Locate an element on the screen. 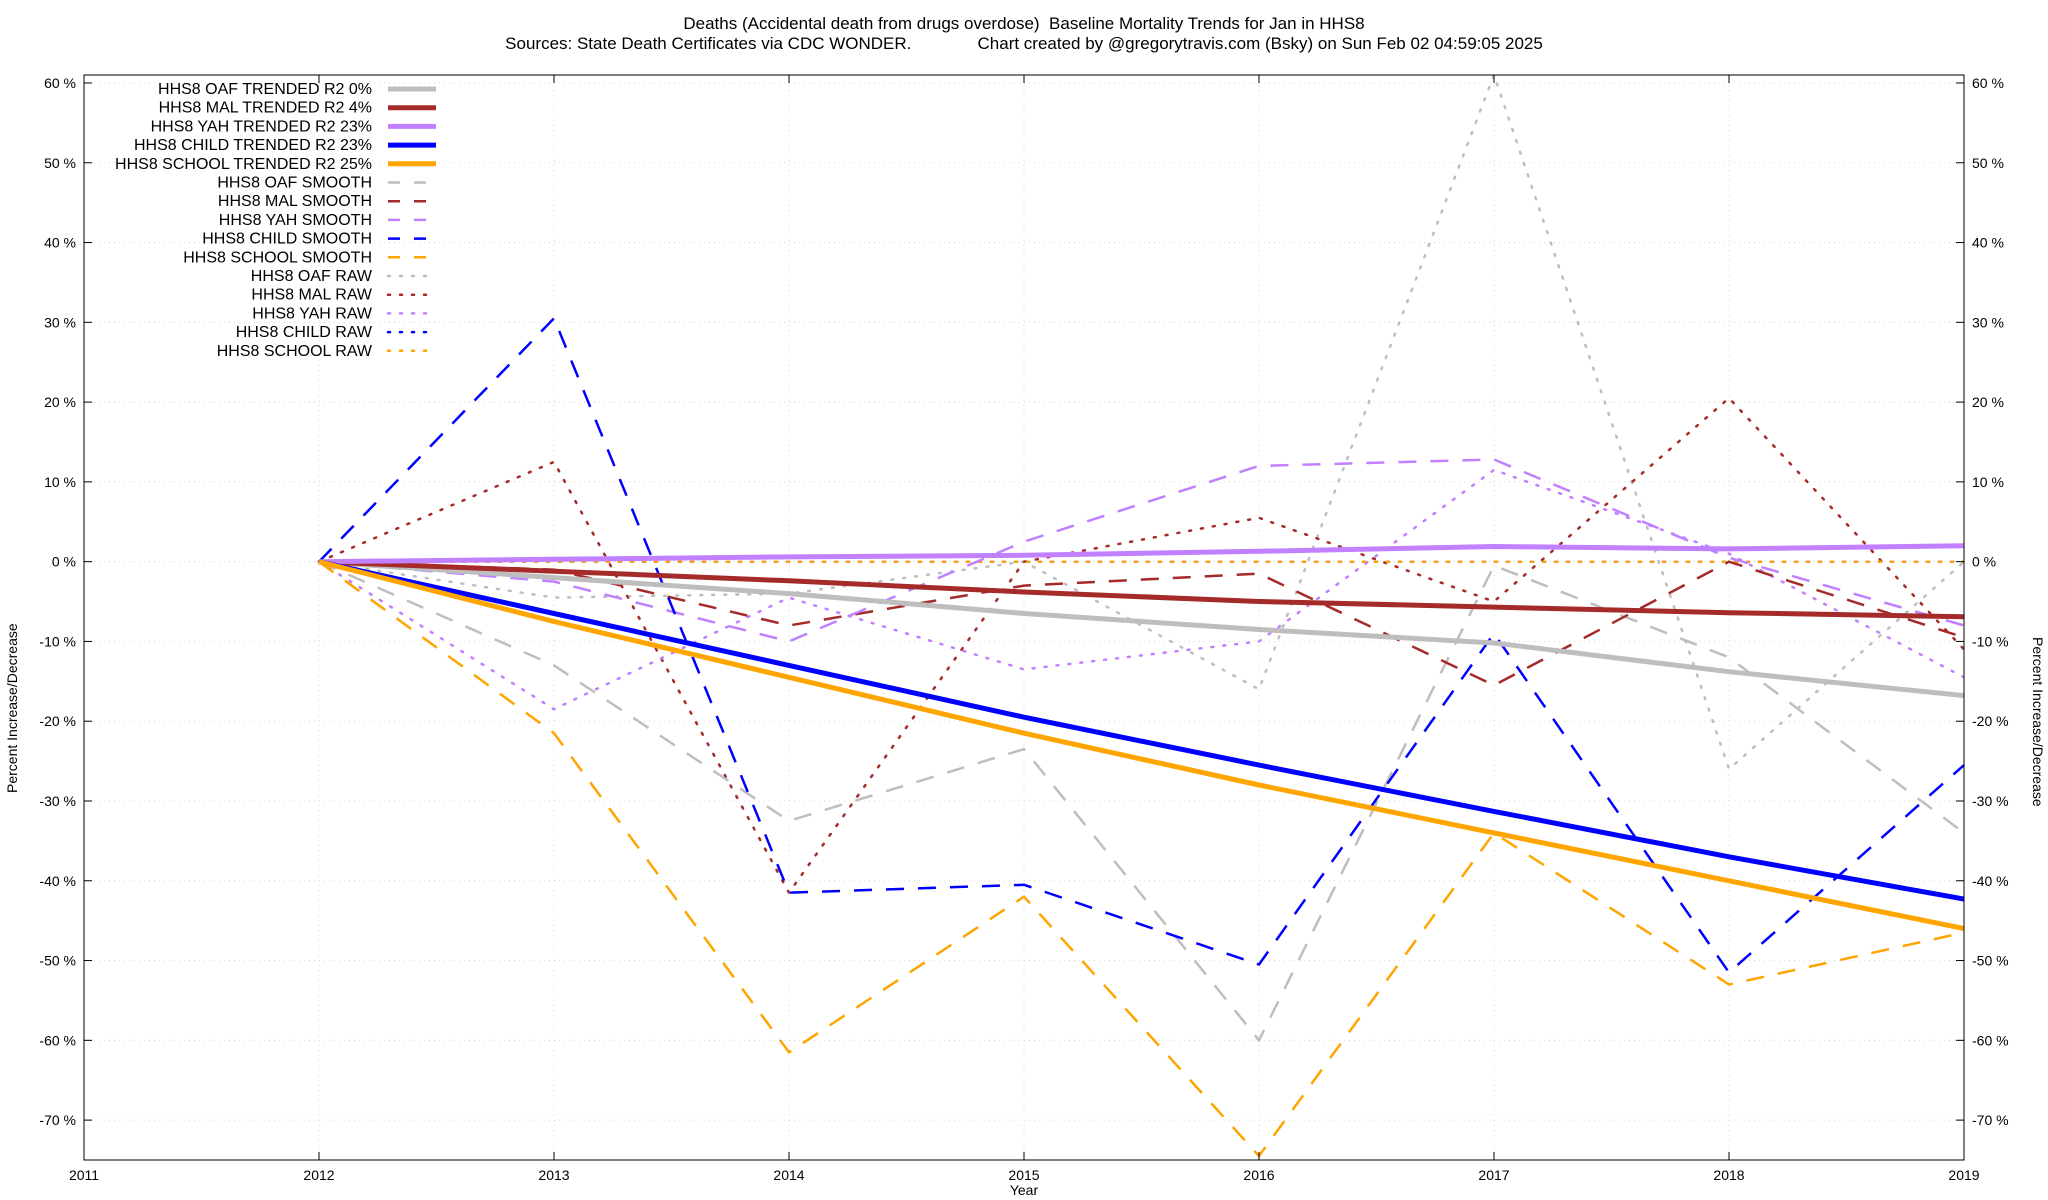 This screenshot has width=2048, height=1200. y-tick-label: 0 % is located at coordinates (64, 562).